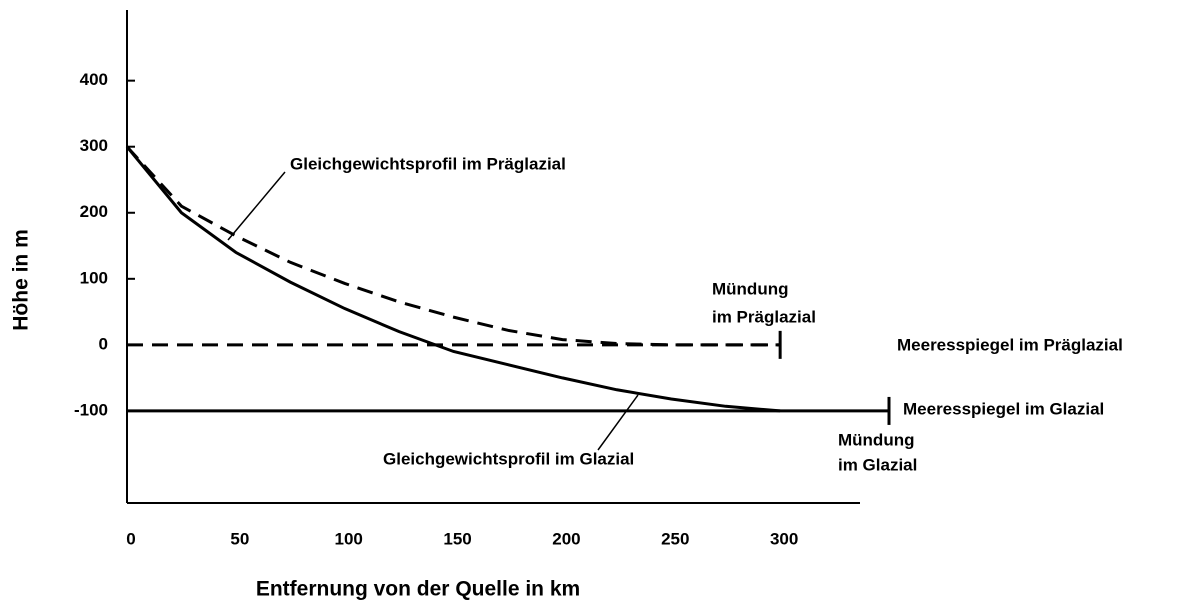 The image size is (1195, 604). Describe the element at coordinates (21, 280) in the screenshot. I see `y-axis-label: Höhe in m` at that location.